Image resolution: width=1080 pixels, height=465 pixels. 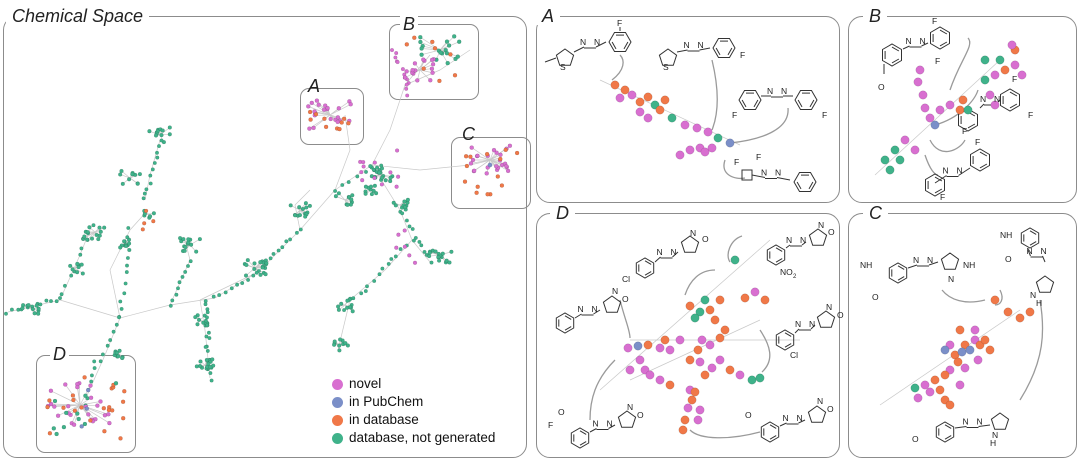 I want to click on fluorine-label: F, so click(x=824, y=115).